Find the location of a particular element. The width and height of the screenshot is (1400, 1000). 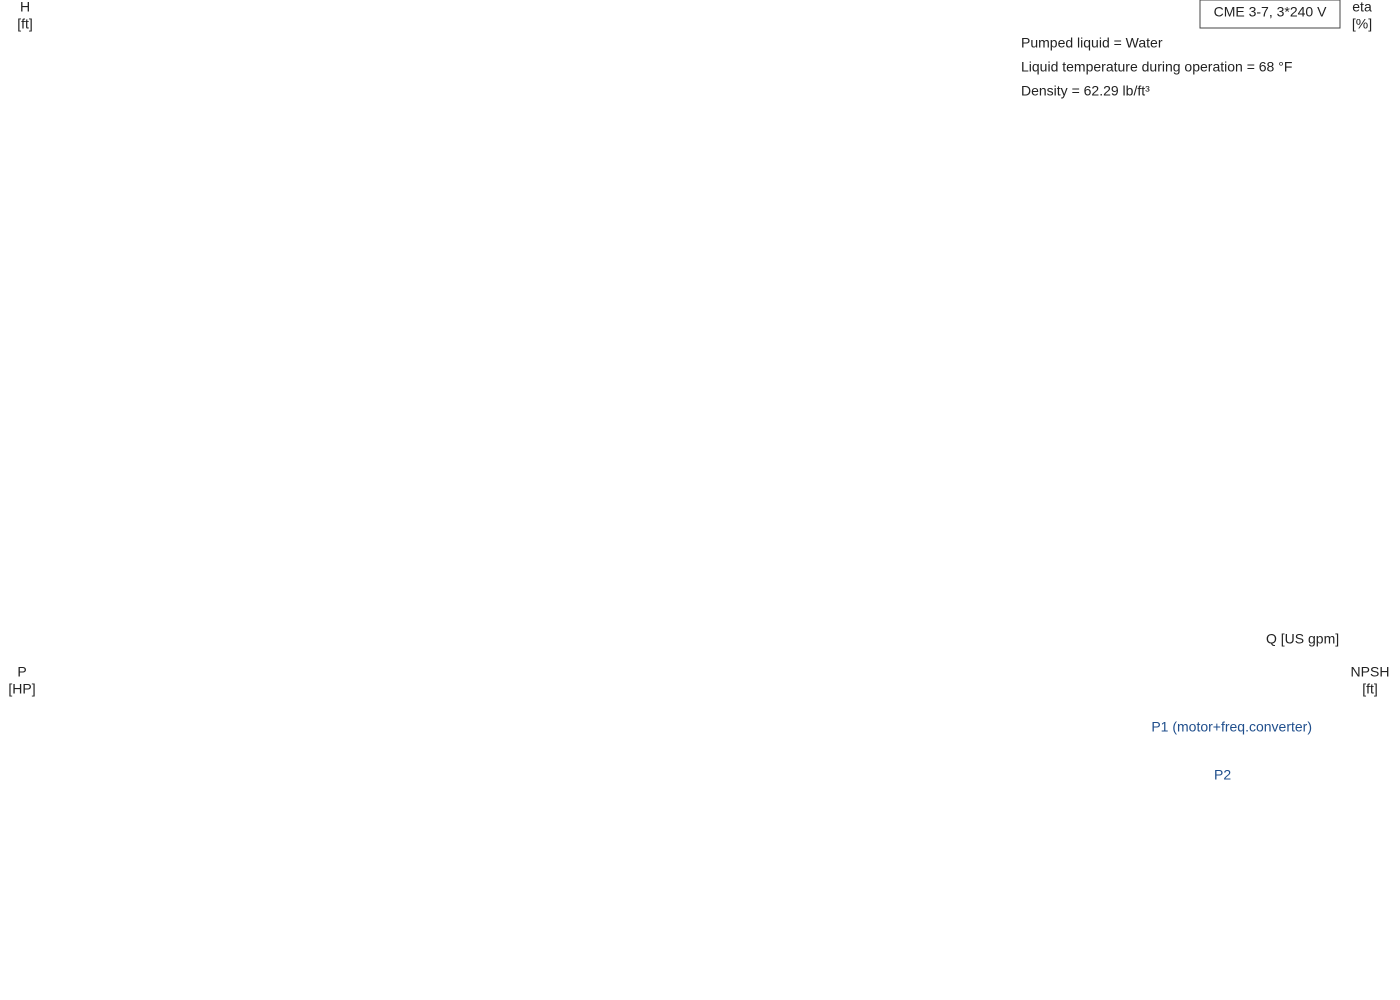

notes-box is located at coordinates (1176, 68).